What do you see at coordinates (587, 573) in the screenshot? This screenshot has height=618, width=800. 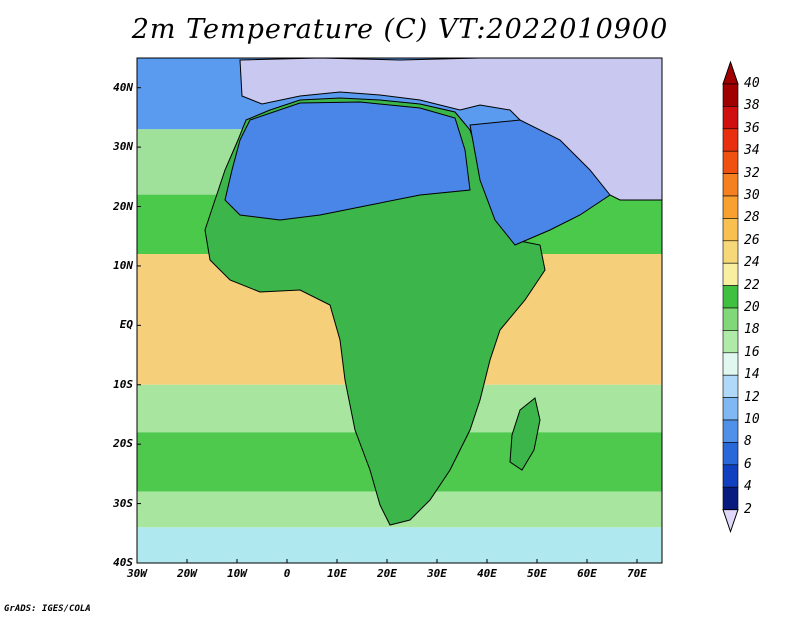 I see `lon-tick-label: 60E` at bounding box center [587, 573].